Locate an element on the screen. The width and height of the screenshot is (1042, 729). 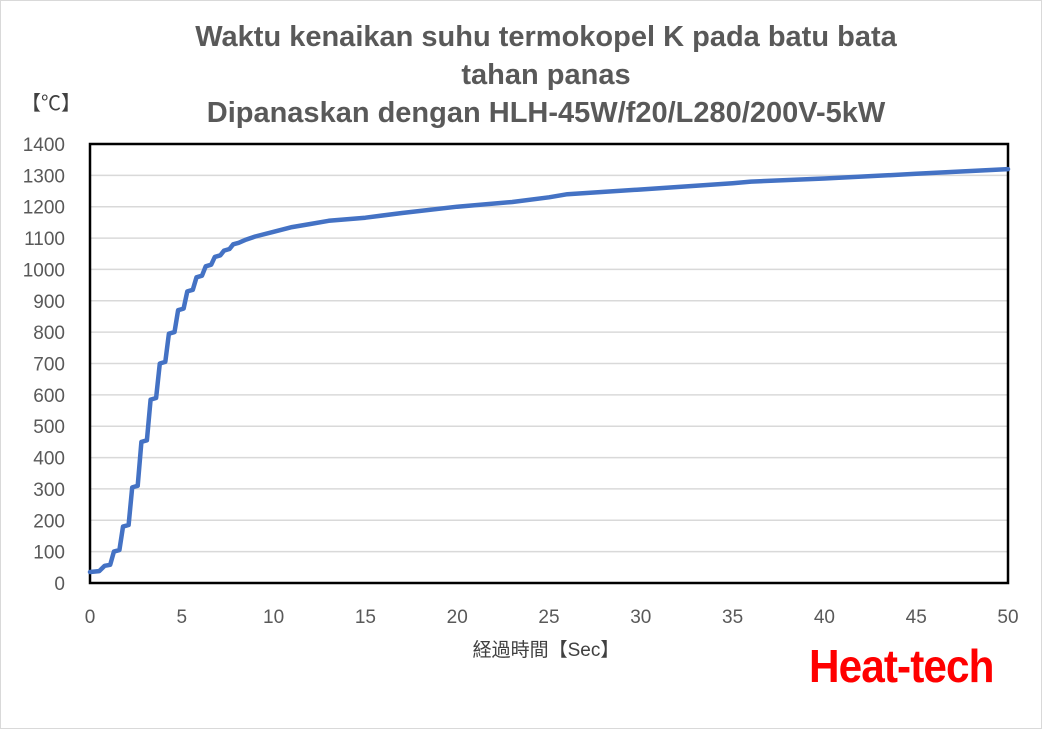
y-axis-label: 【℃】 is located at coordinates (51, 104).